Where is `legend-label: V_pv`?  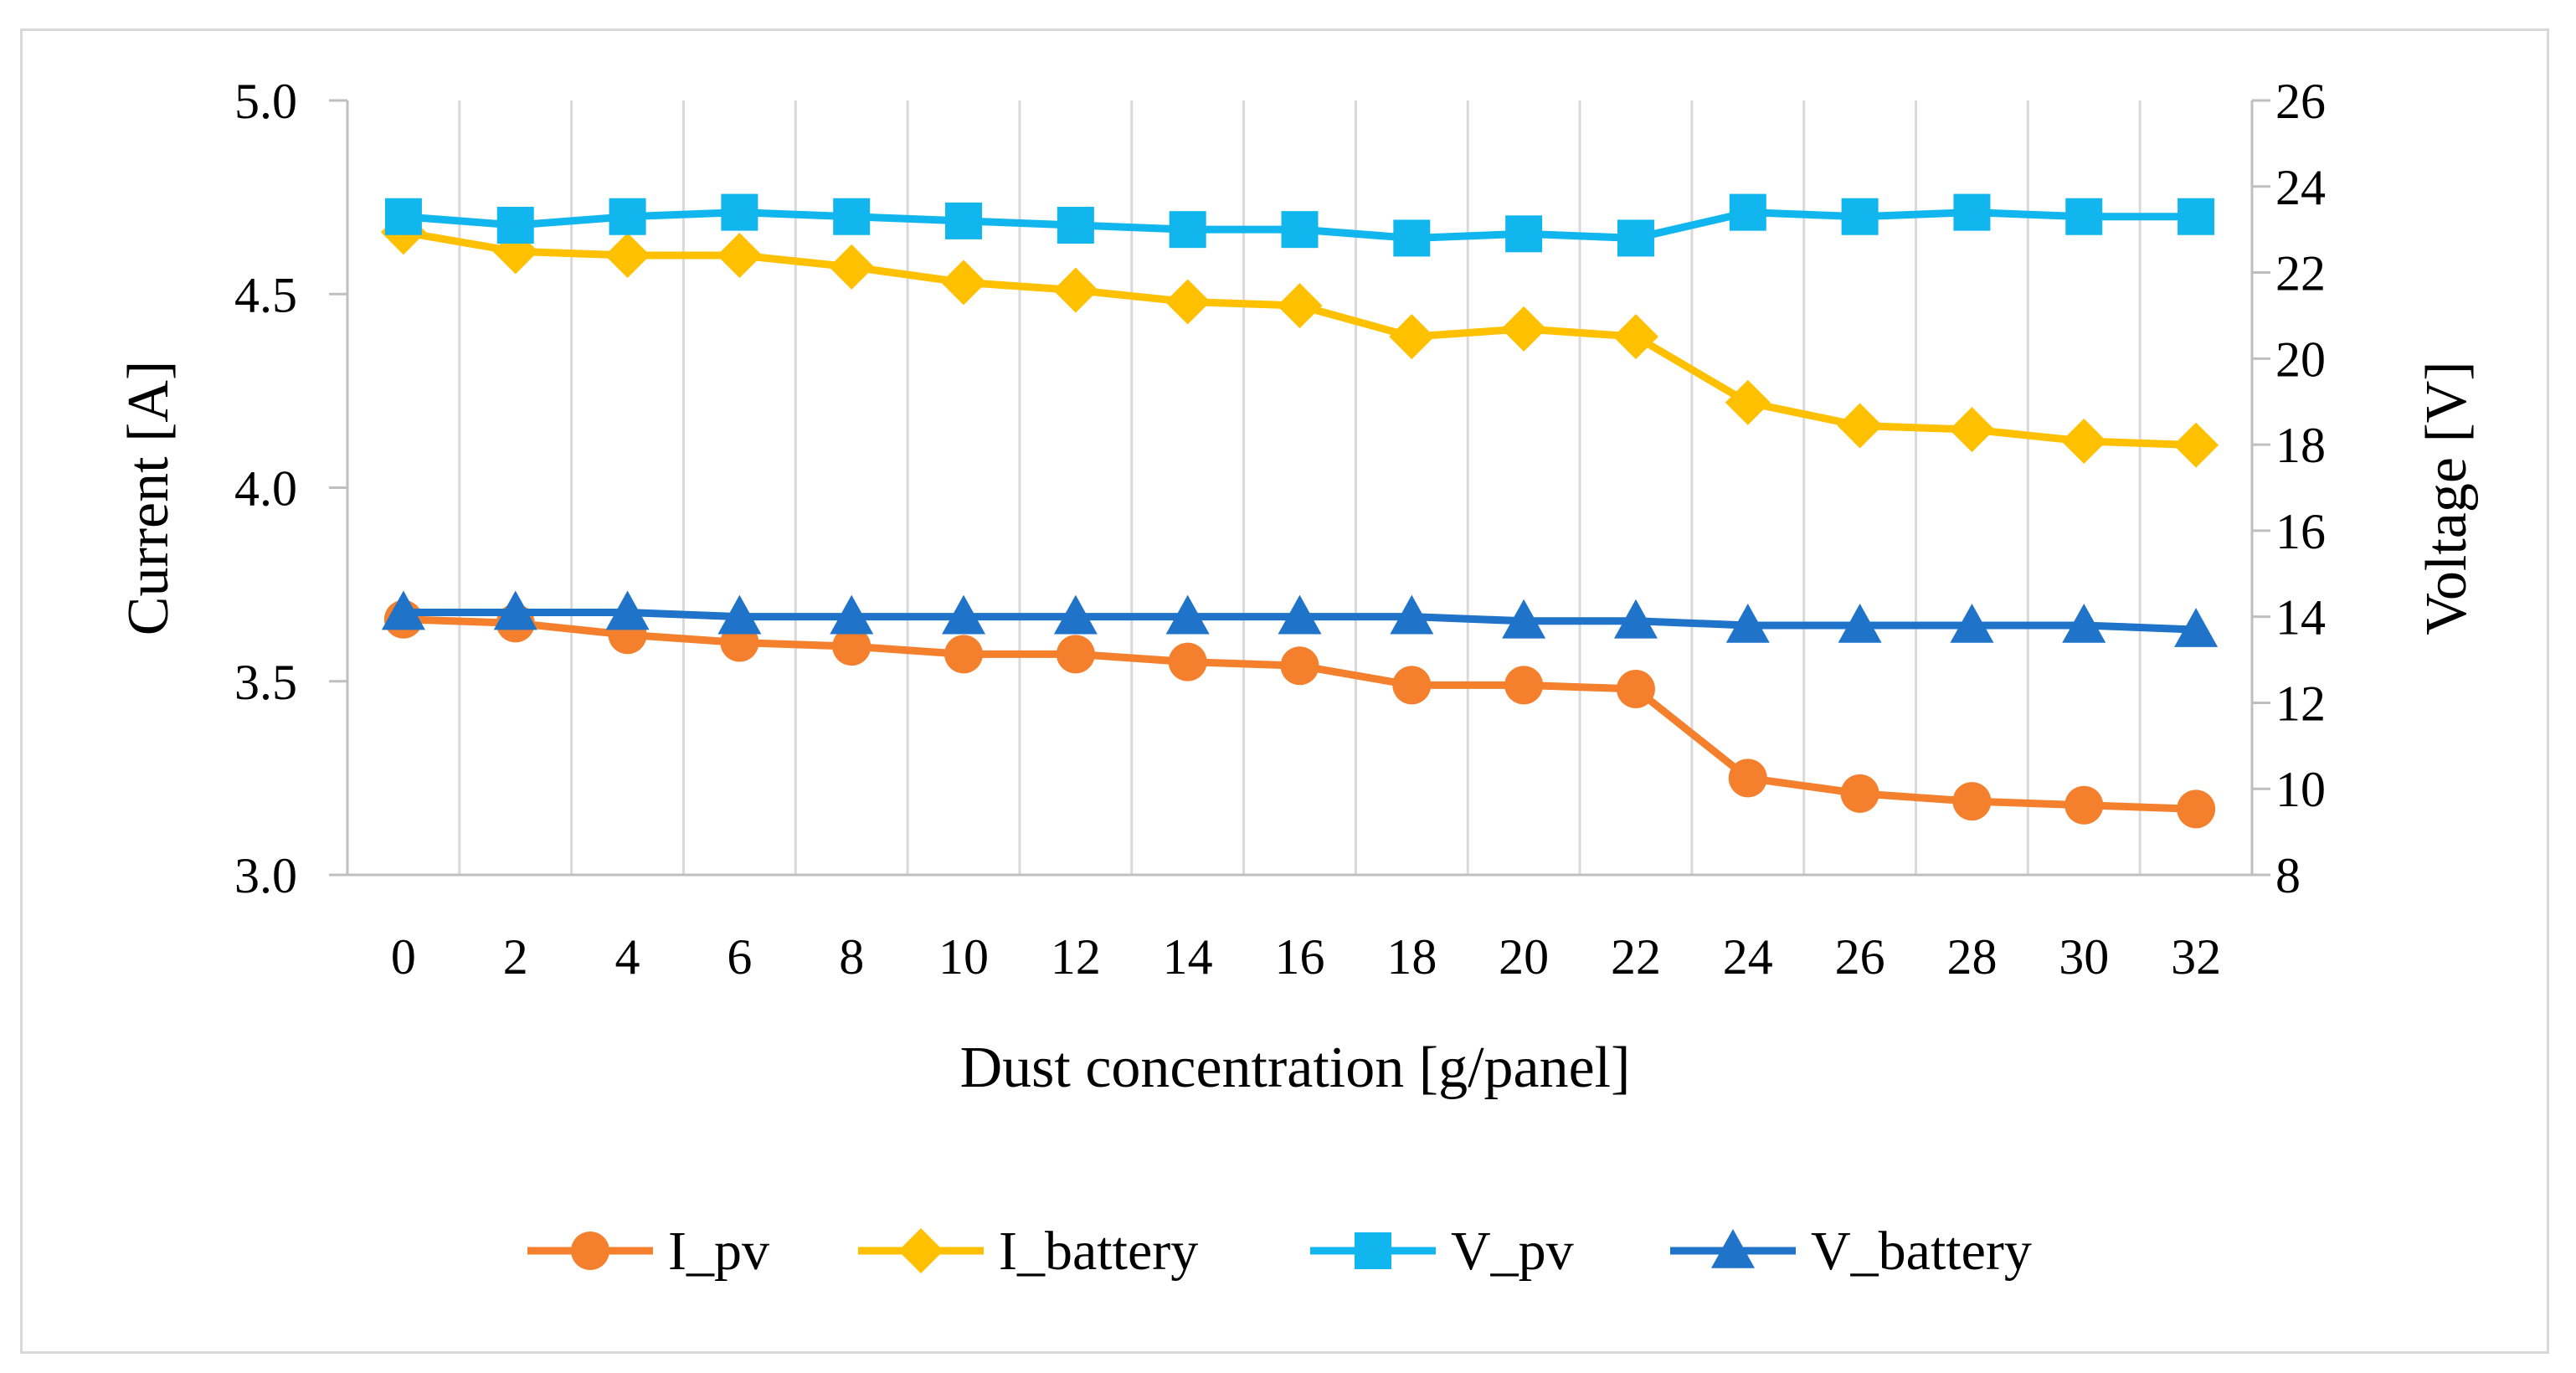
legend-label: V_pv is located at coordinates (1513, 1251).